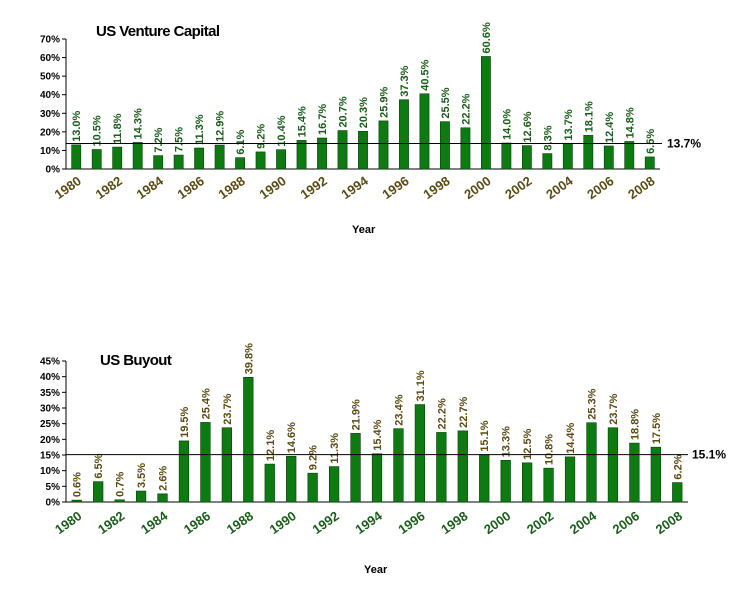  Describe the element at coordinates (589, 116) in the screenshot. I see `vc-data-label: 18.1%` at that location.